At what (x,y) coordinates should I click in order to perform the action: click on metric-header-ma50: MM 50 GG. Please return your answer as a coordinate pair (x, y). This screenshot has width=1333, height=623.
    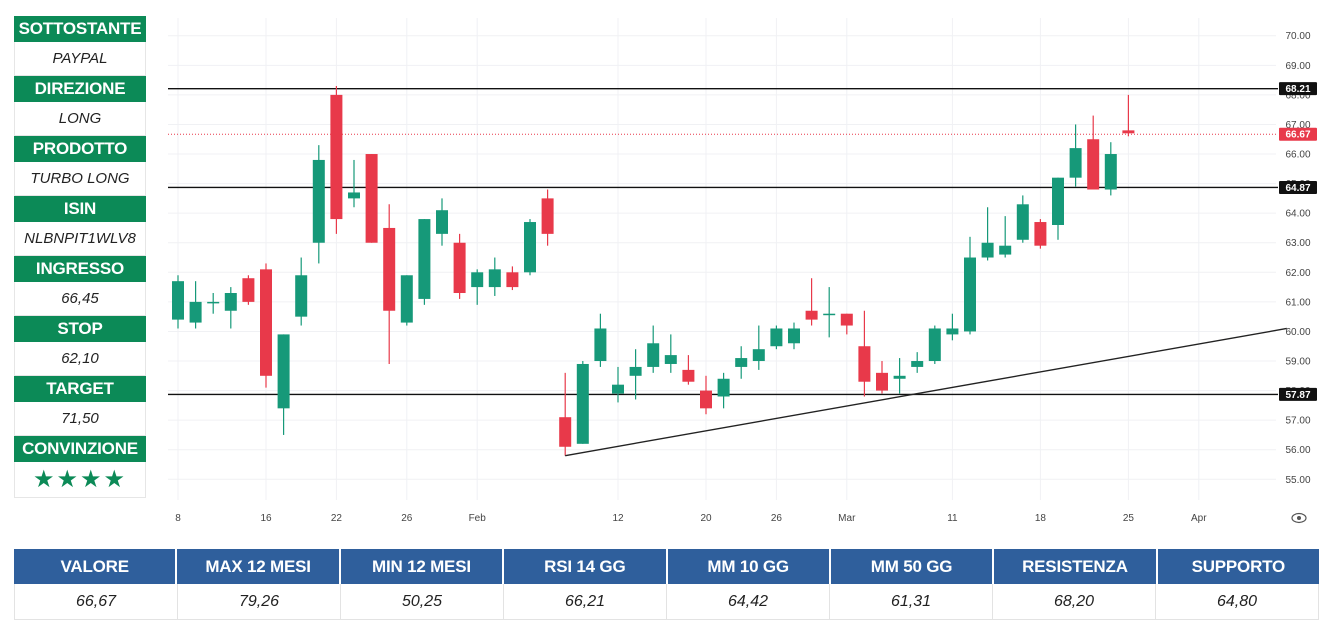
    Looking at the image, I should click on (911, 566).